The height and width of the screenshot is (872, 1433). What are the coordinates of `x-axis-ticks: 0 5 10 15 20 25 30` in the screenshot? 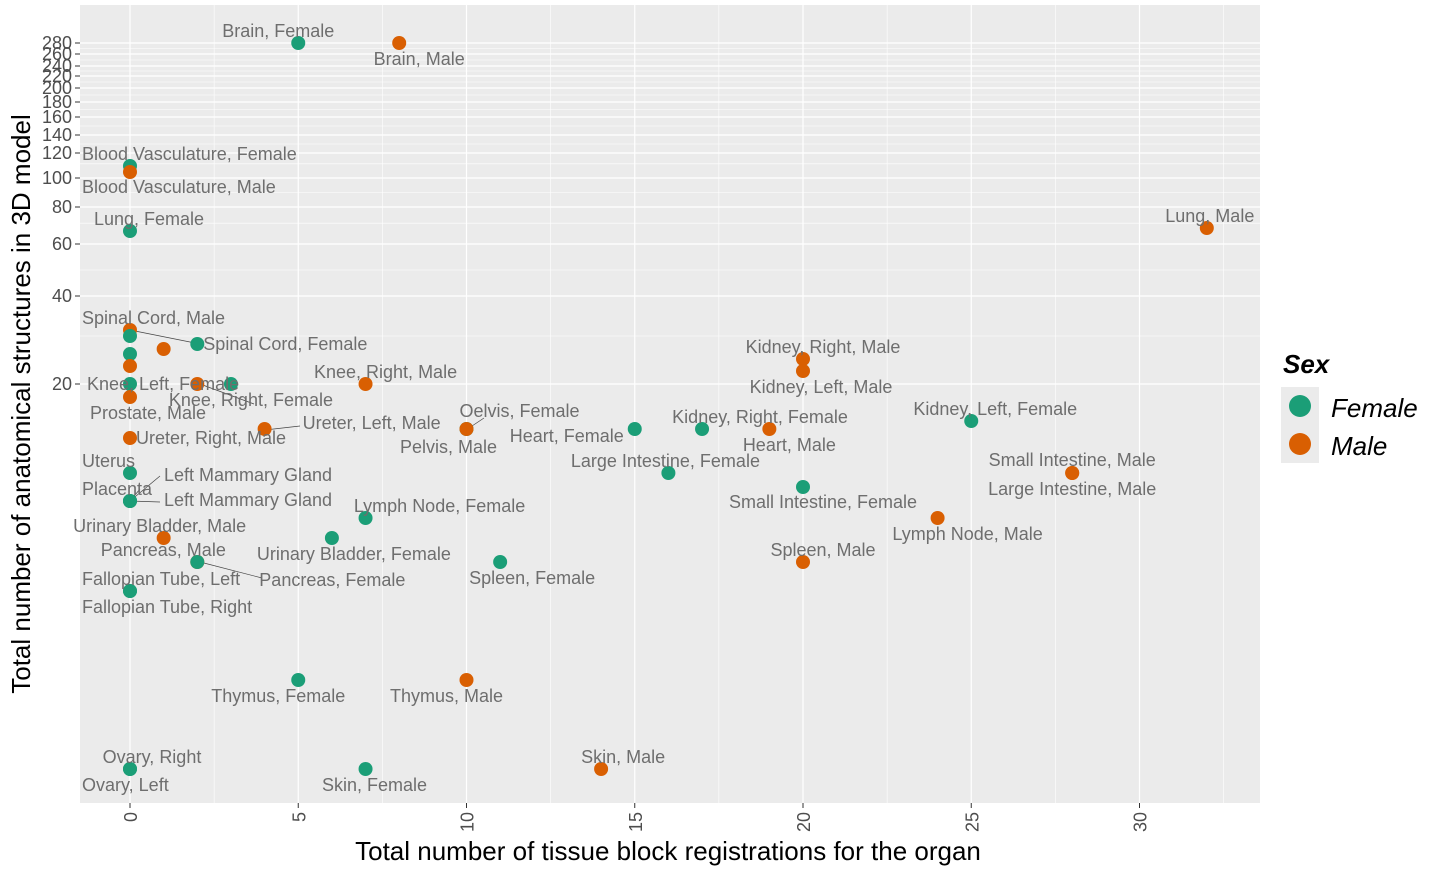 It's located at (636, 817).